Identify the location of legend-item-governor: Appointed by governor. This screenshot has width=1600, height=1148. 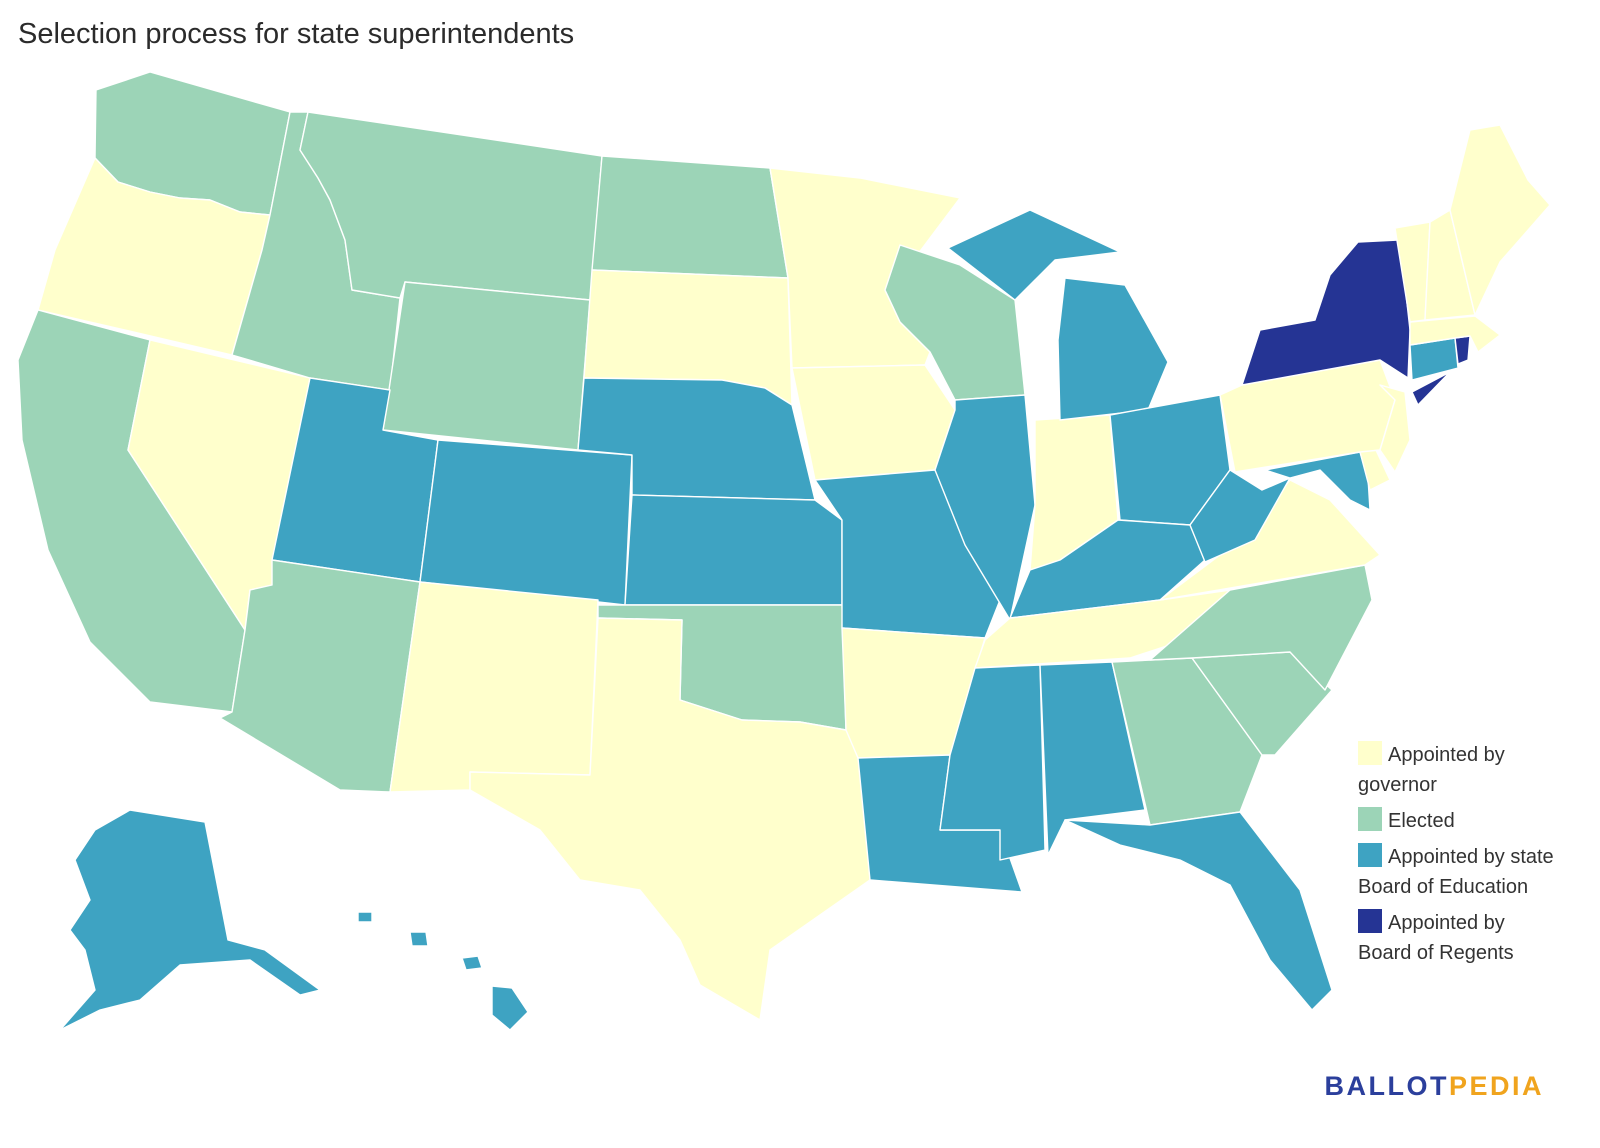
(1458, 770).